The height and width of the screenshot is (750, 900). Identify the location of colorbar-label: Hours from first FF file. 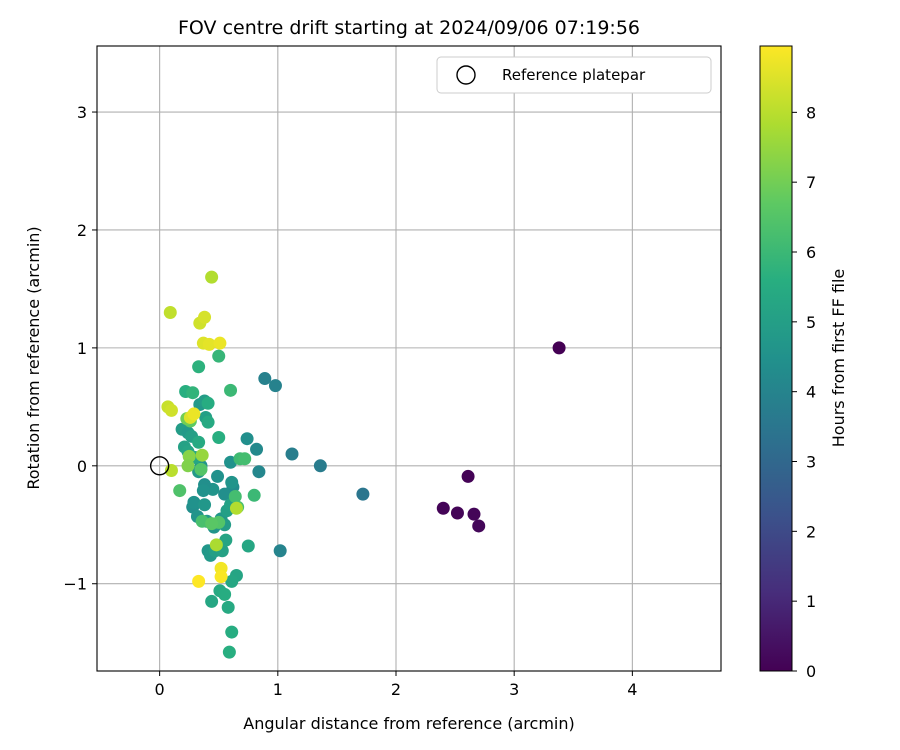
(838, 358).